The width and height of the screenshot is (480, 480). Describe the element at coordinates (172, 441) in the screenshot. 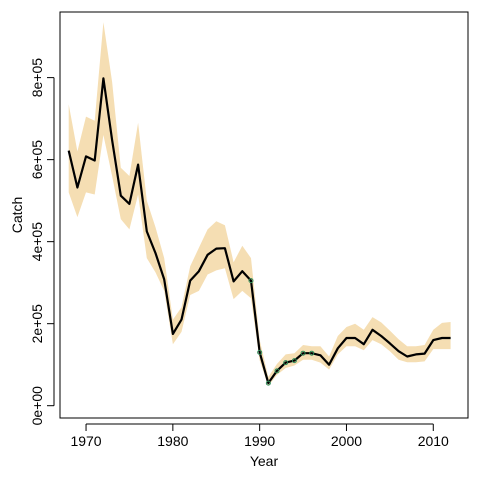

I see `x-tick-label: 1980` at that location.